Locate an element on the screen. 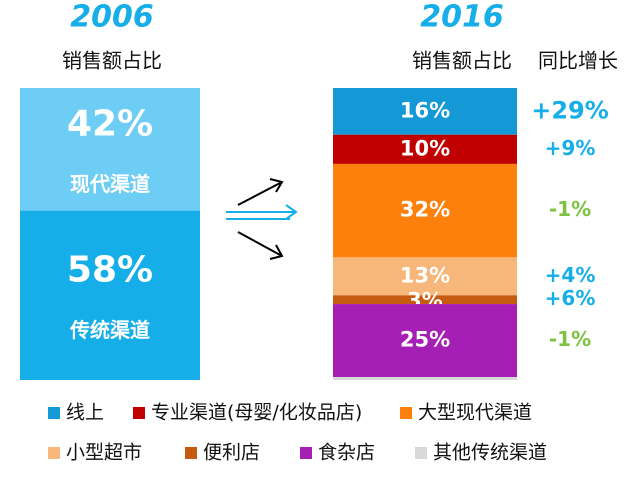 Image resolution: width=640 pixels, height=482 pixels. legend-label: 食杂店 is located at coordinates (346, 453).